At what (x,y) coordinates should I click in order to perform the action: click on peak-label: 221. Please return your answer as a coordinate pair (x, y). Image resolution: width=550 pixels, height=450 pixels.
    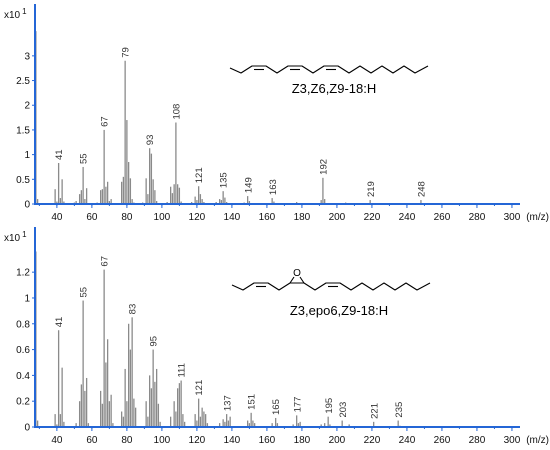
    Looking at the image, I should click on (374, 411).